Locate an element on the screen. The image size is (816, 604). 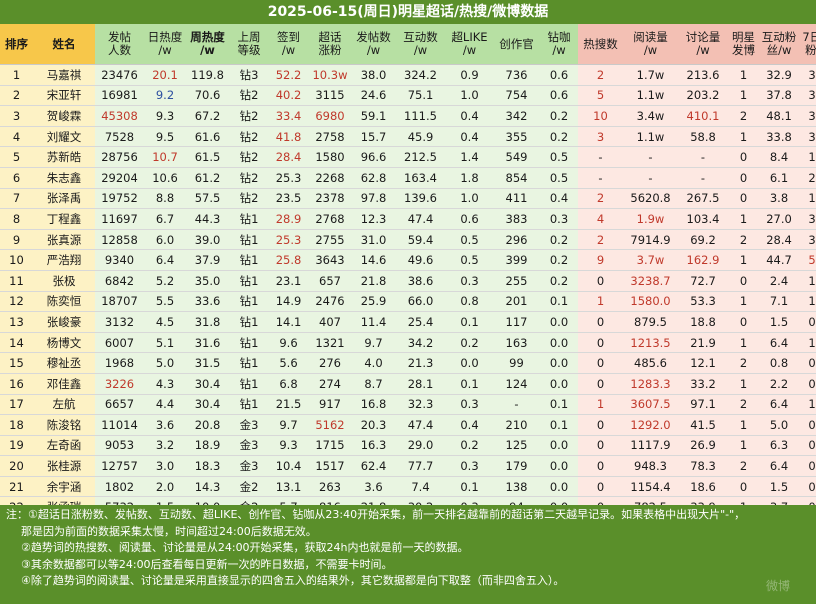
table-cell: 342 is located at coordinates (516, 116).